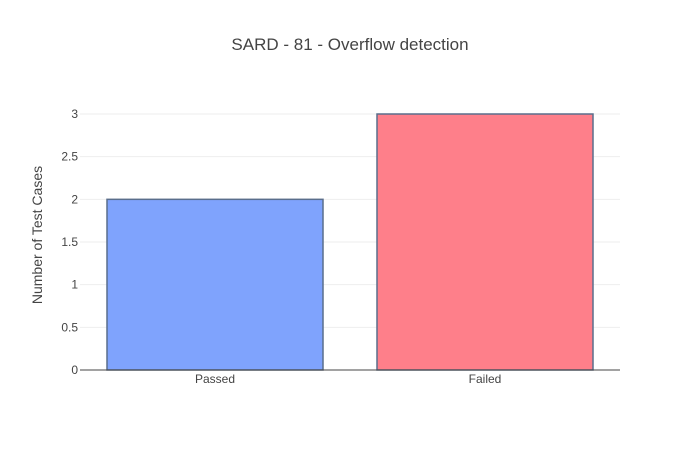 The height and width of the screenshot is (455, 700). What do you see at coordinates (69, 157) in the screenshot?
I see `y-tick-label: 2.5` at bounding box center [69, 157].